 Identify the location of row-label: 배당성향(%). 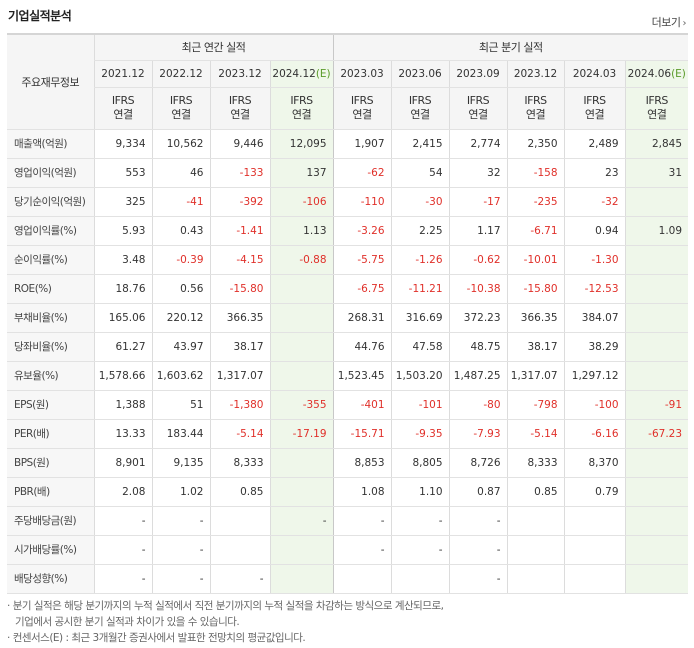
(50, 579).